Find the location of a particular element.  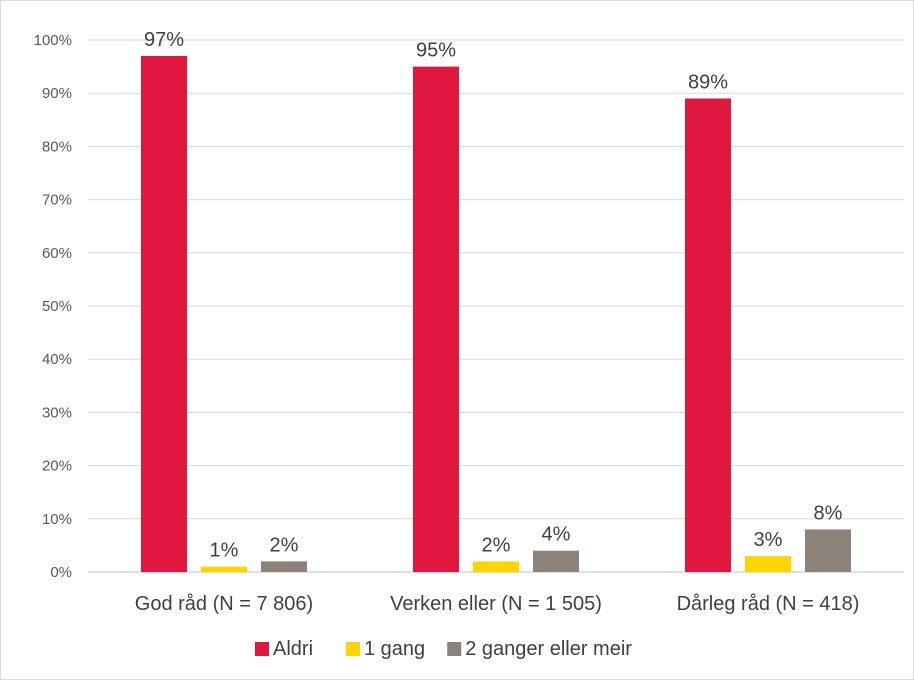

y-tick-label: 10% is located at coordinates (57, 519).